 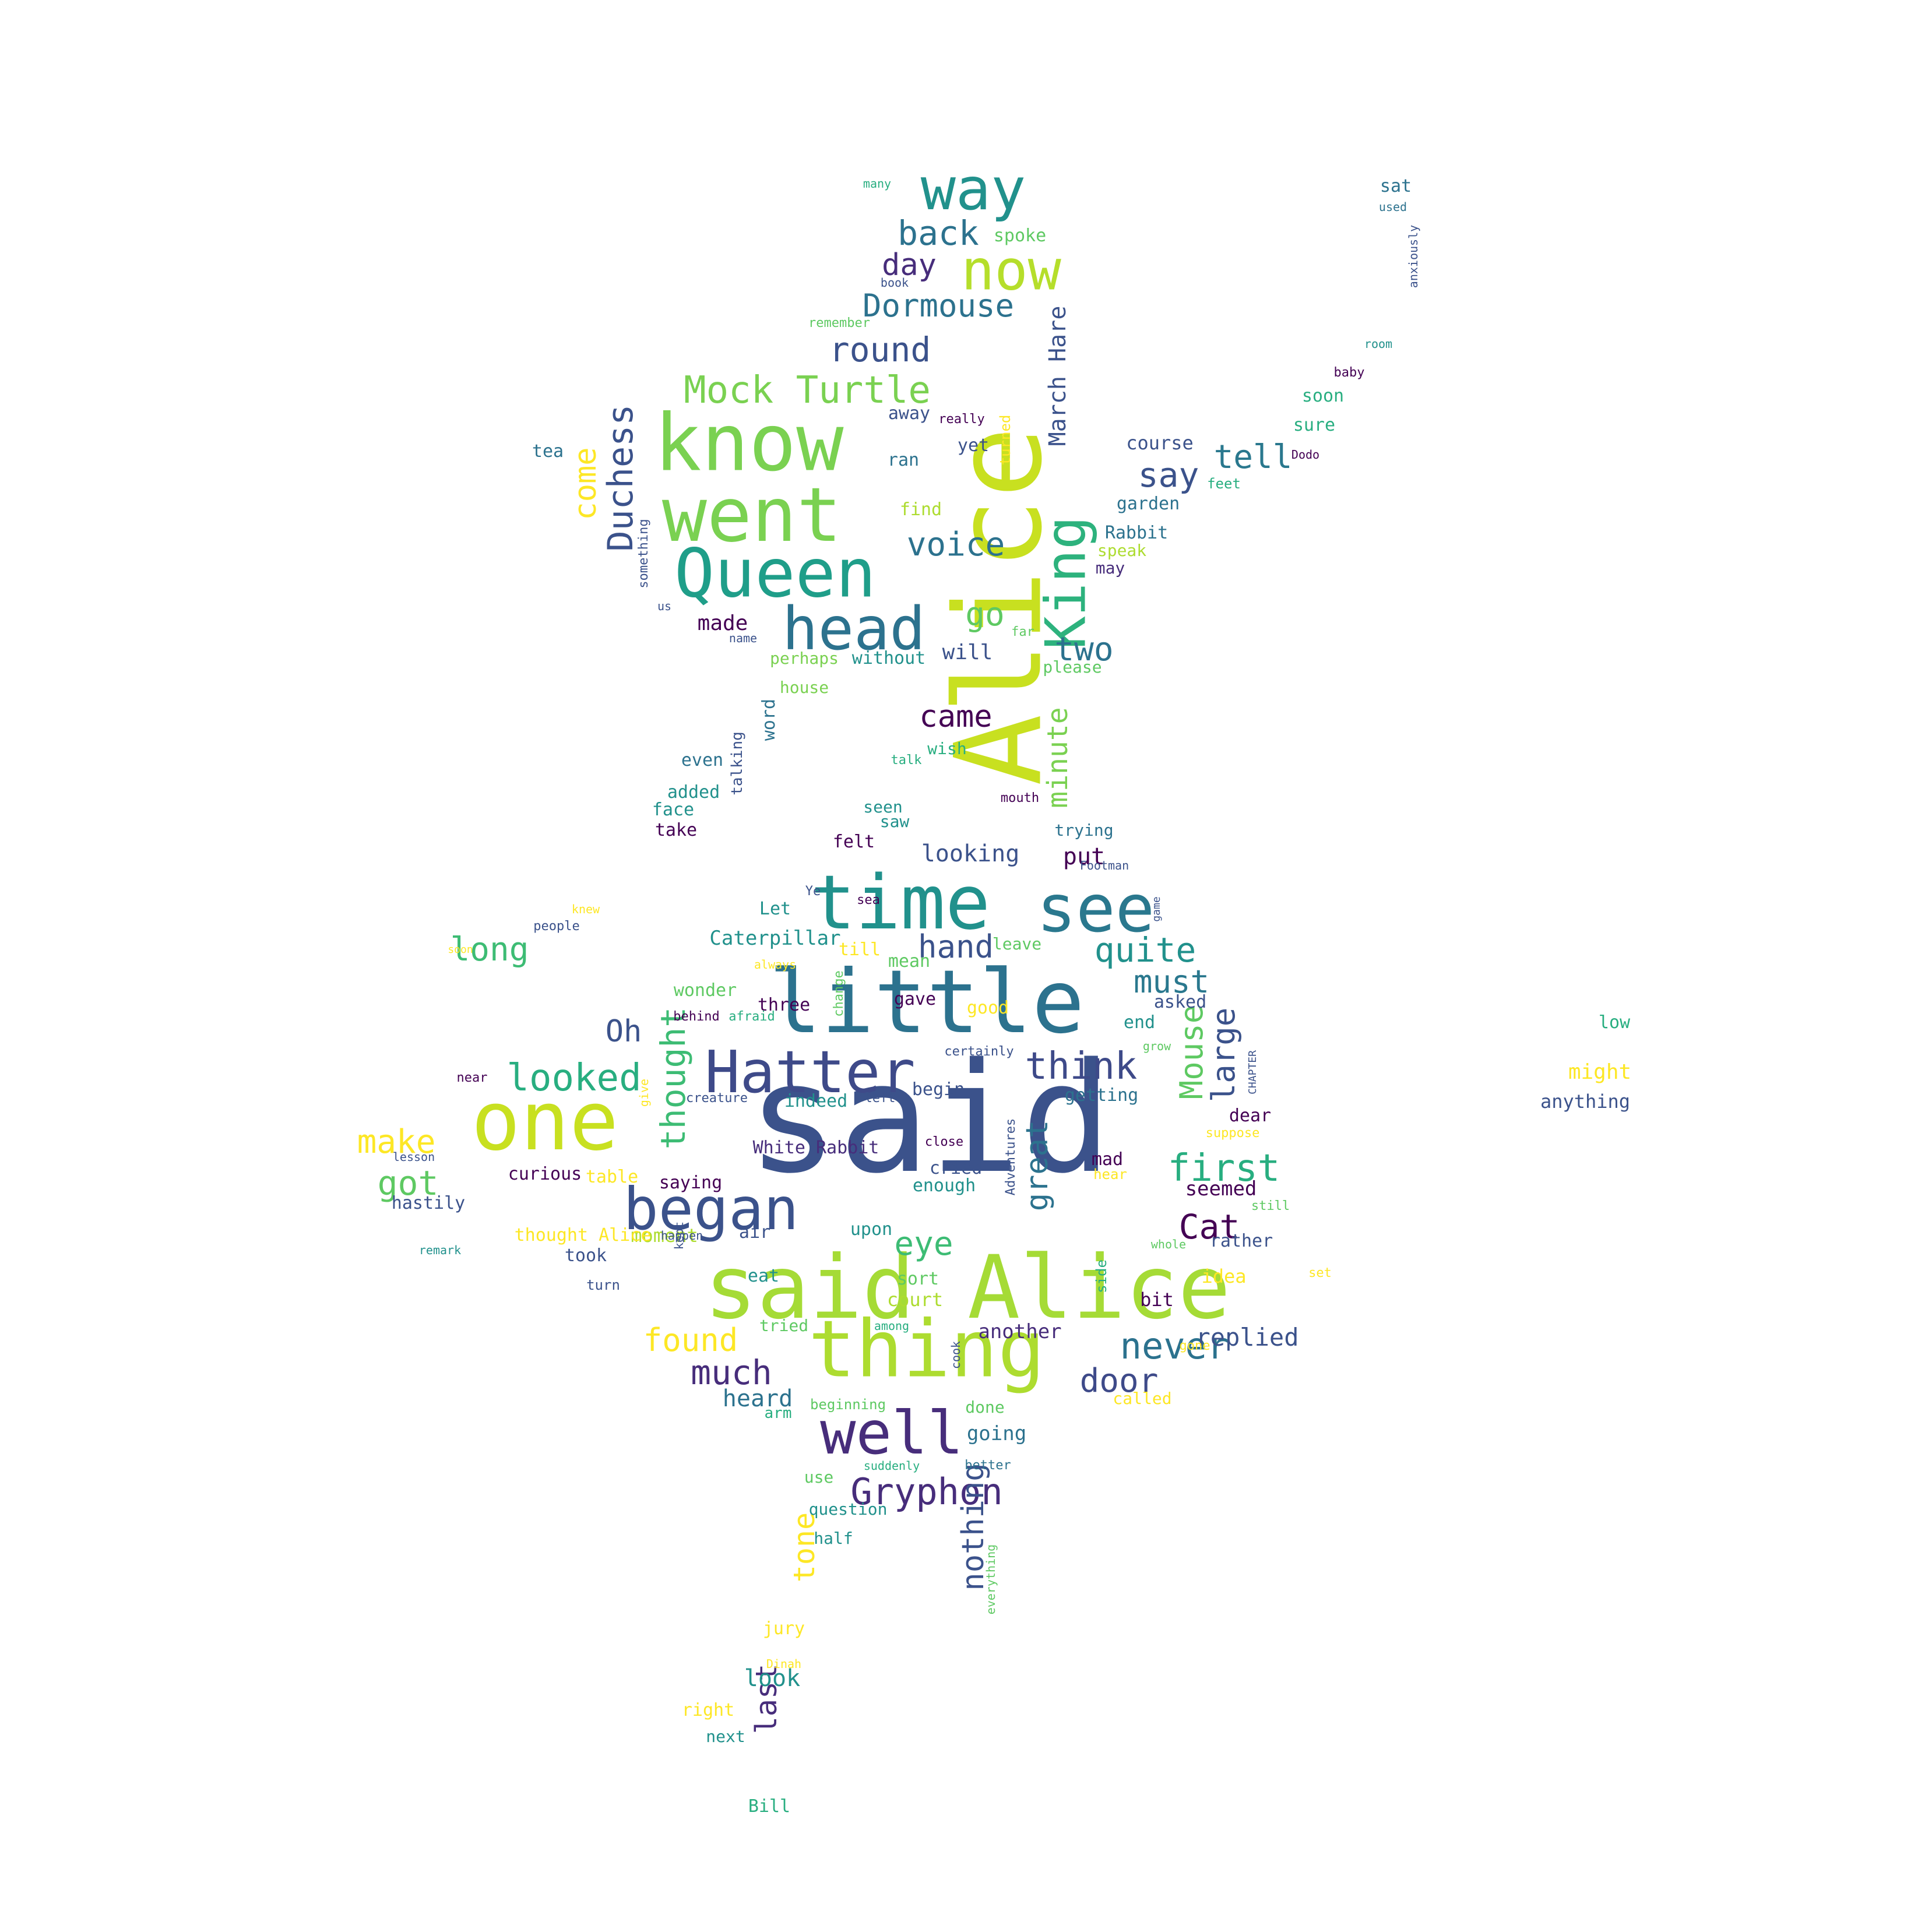 I want to click on cloud-word: people, so click(x=556, y=927).